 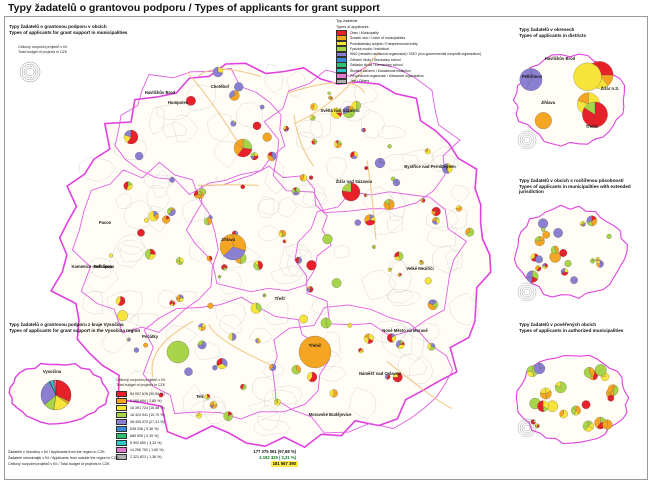 What do you see at coordinates (284, 464) in the screenshot?
I see `total-value: 181 567 390` at bounding box center [284, 464].